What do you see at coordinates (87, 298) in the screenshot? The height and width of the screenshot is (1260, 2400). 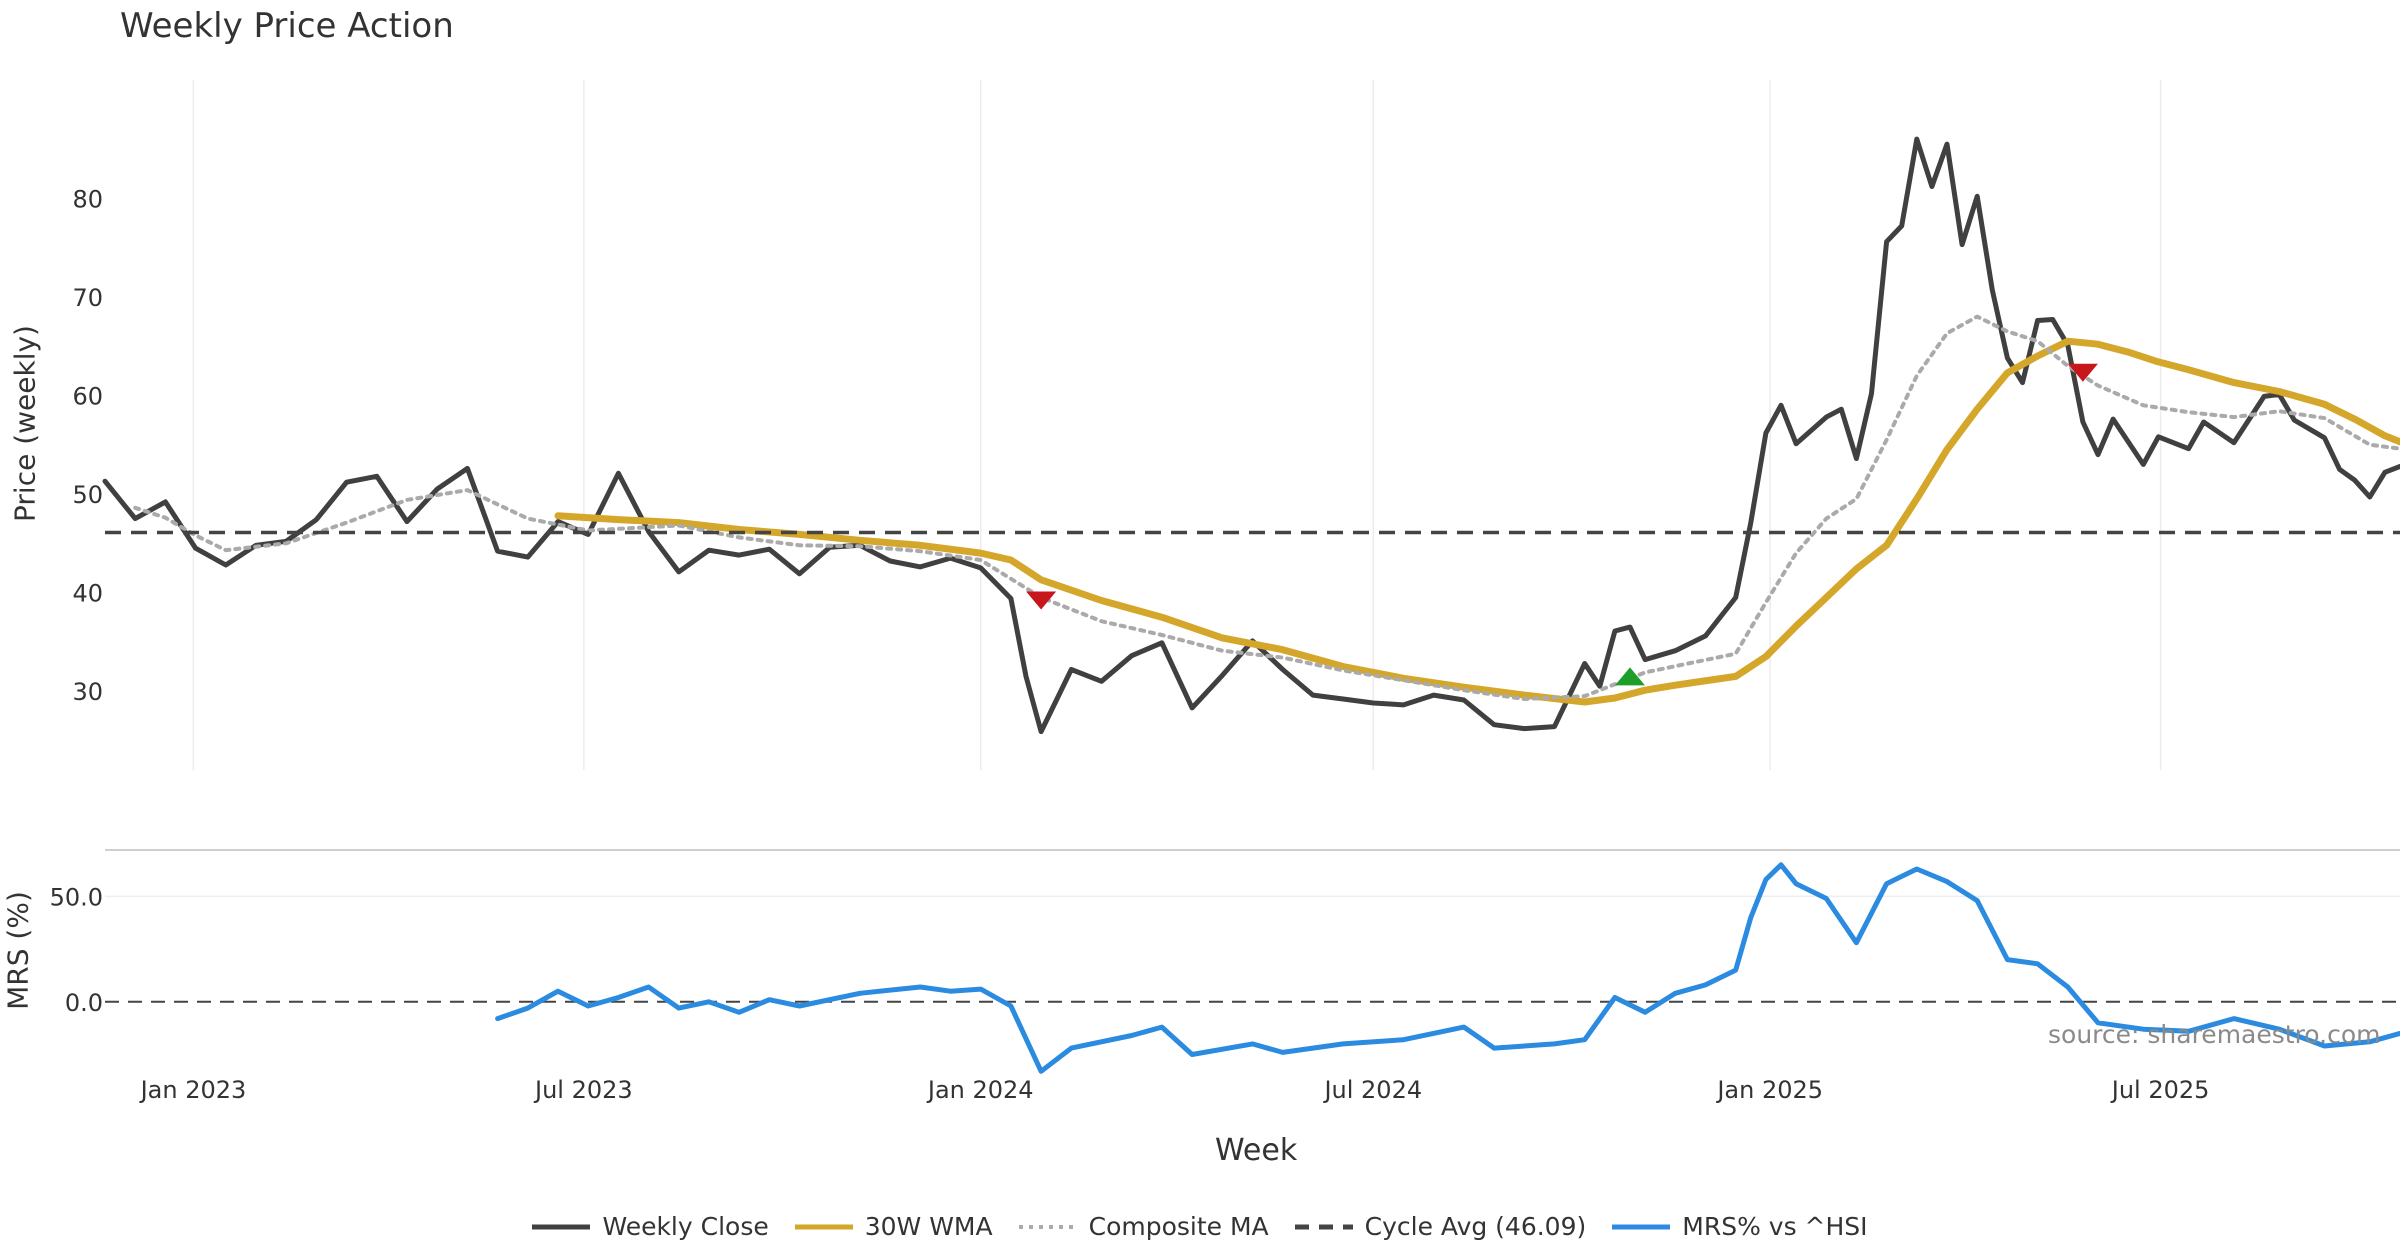 I see `price-tick-label-4: 70` at bounding box center [87, 298].